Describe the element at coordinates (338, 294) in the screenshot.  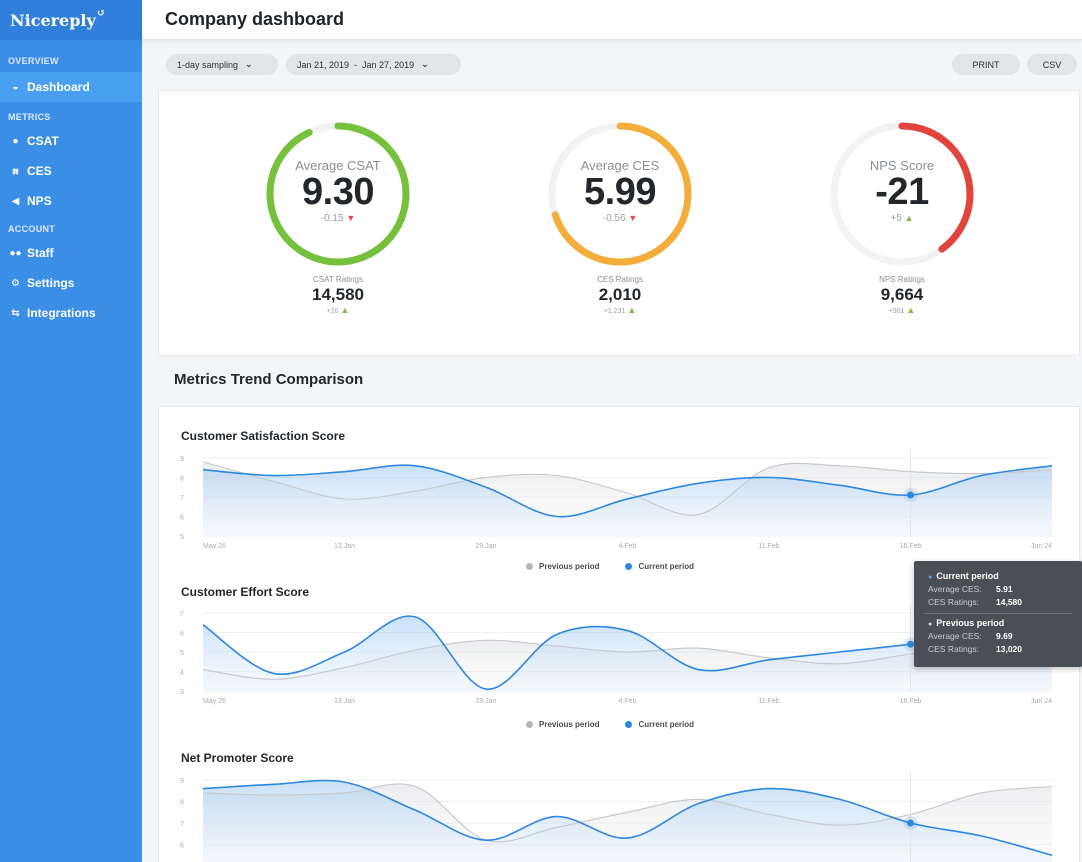
I see `ratings-value: 14,580` at that location.